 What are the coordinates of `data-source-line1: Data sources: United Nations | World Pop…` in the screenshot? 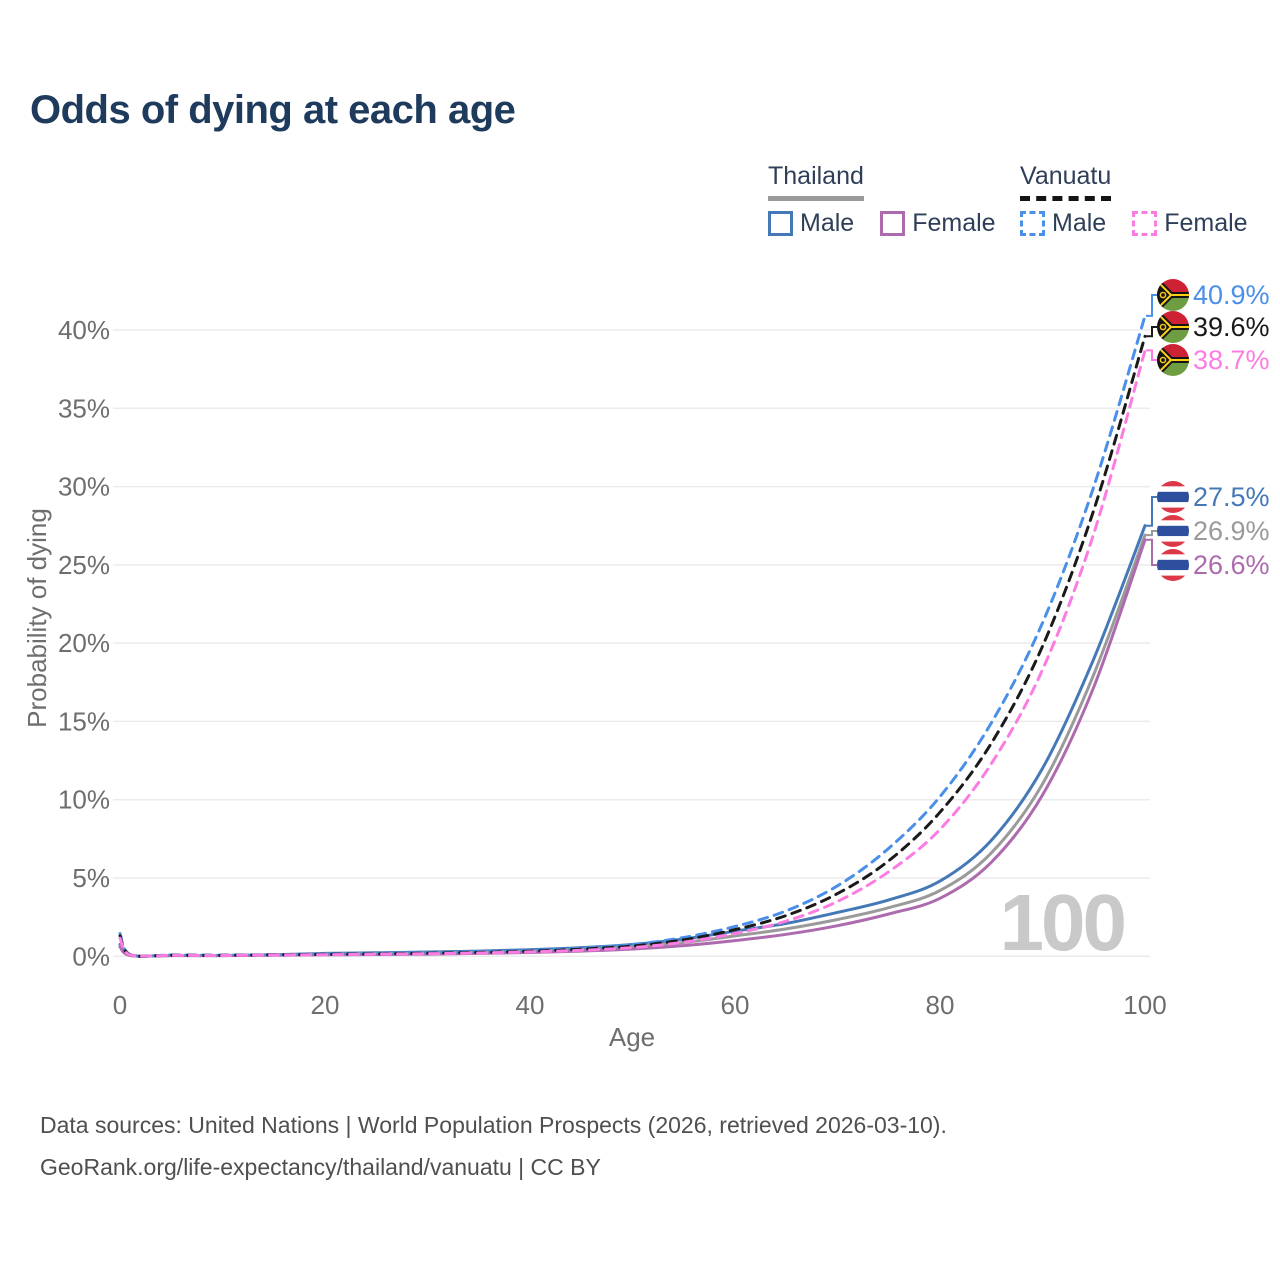 It's located at (493, 1125).